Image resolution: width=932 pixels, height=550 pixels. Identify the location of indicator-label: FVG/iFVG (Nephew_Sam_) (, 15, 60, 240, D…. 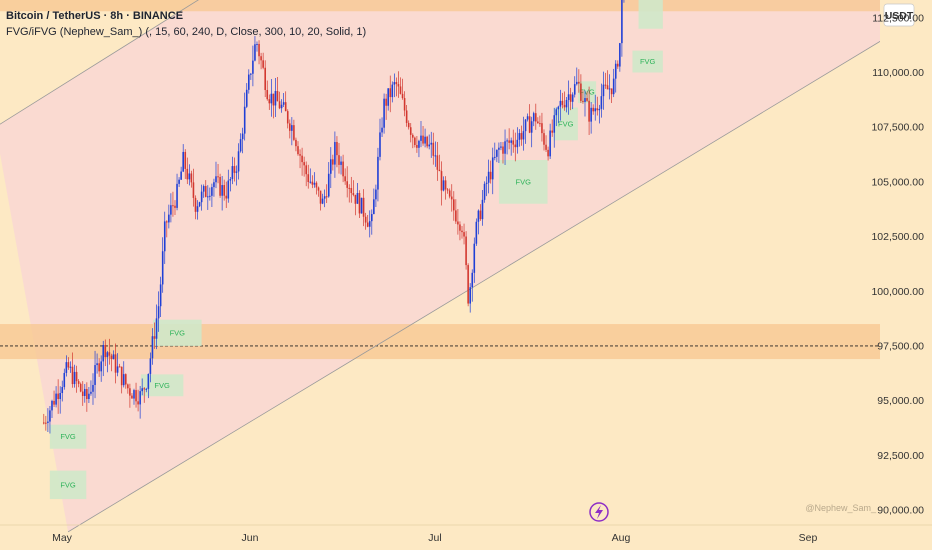
(186, 32).